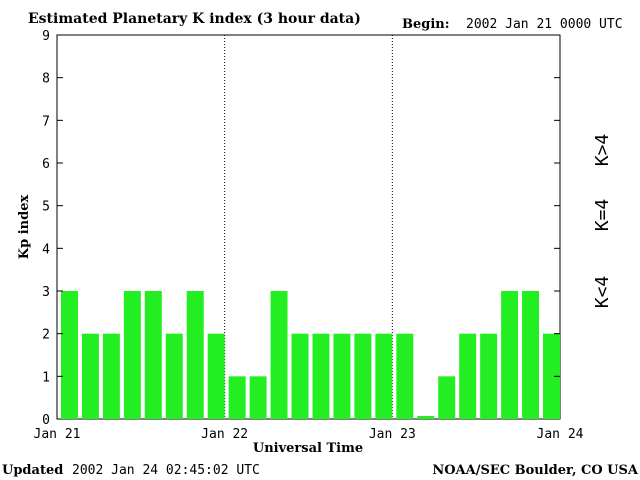 The width and height of the screenshot is (640, 480). Describe the element at coordinates (24, 227) in the screenshot. I see `y-axis-label: Kp index` at that location.